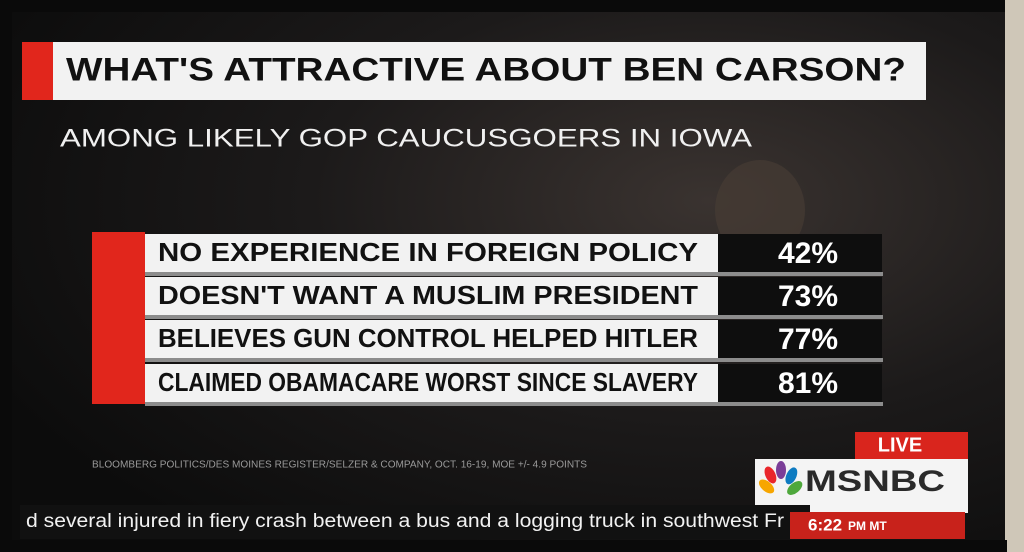 This screenshot has width=1024, height=552. Describe the element at coordinates (428, 295) in the screenshot. I see `row-label: DOESN'T WANT A MUSLIM PRESIDENT` at that location.